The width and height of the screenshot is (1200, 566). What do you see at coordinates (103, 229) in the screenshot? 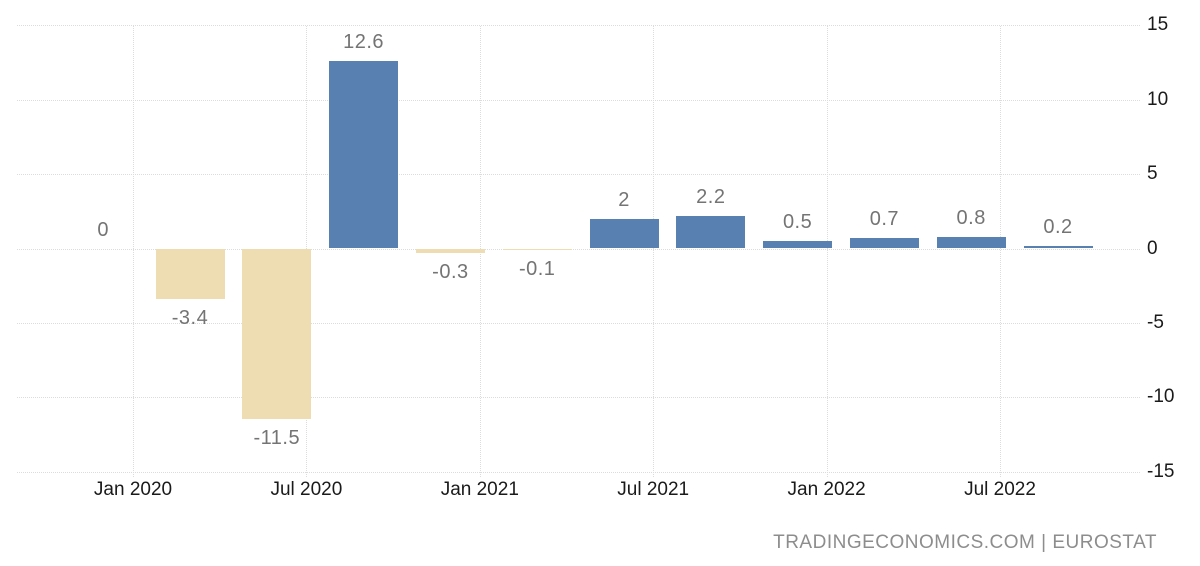
I see `bar-value-label: 0` at bounding box center [103, 229].